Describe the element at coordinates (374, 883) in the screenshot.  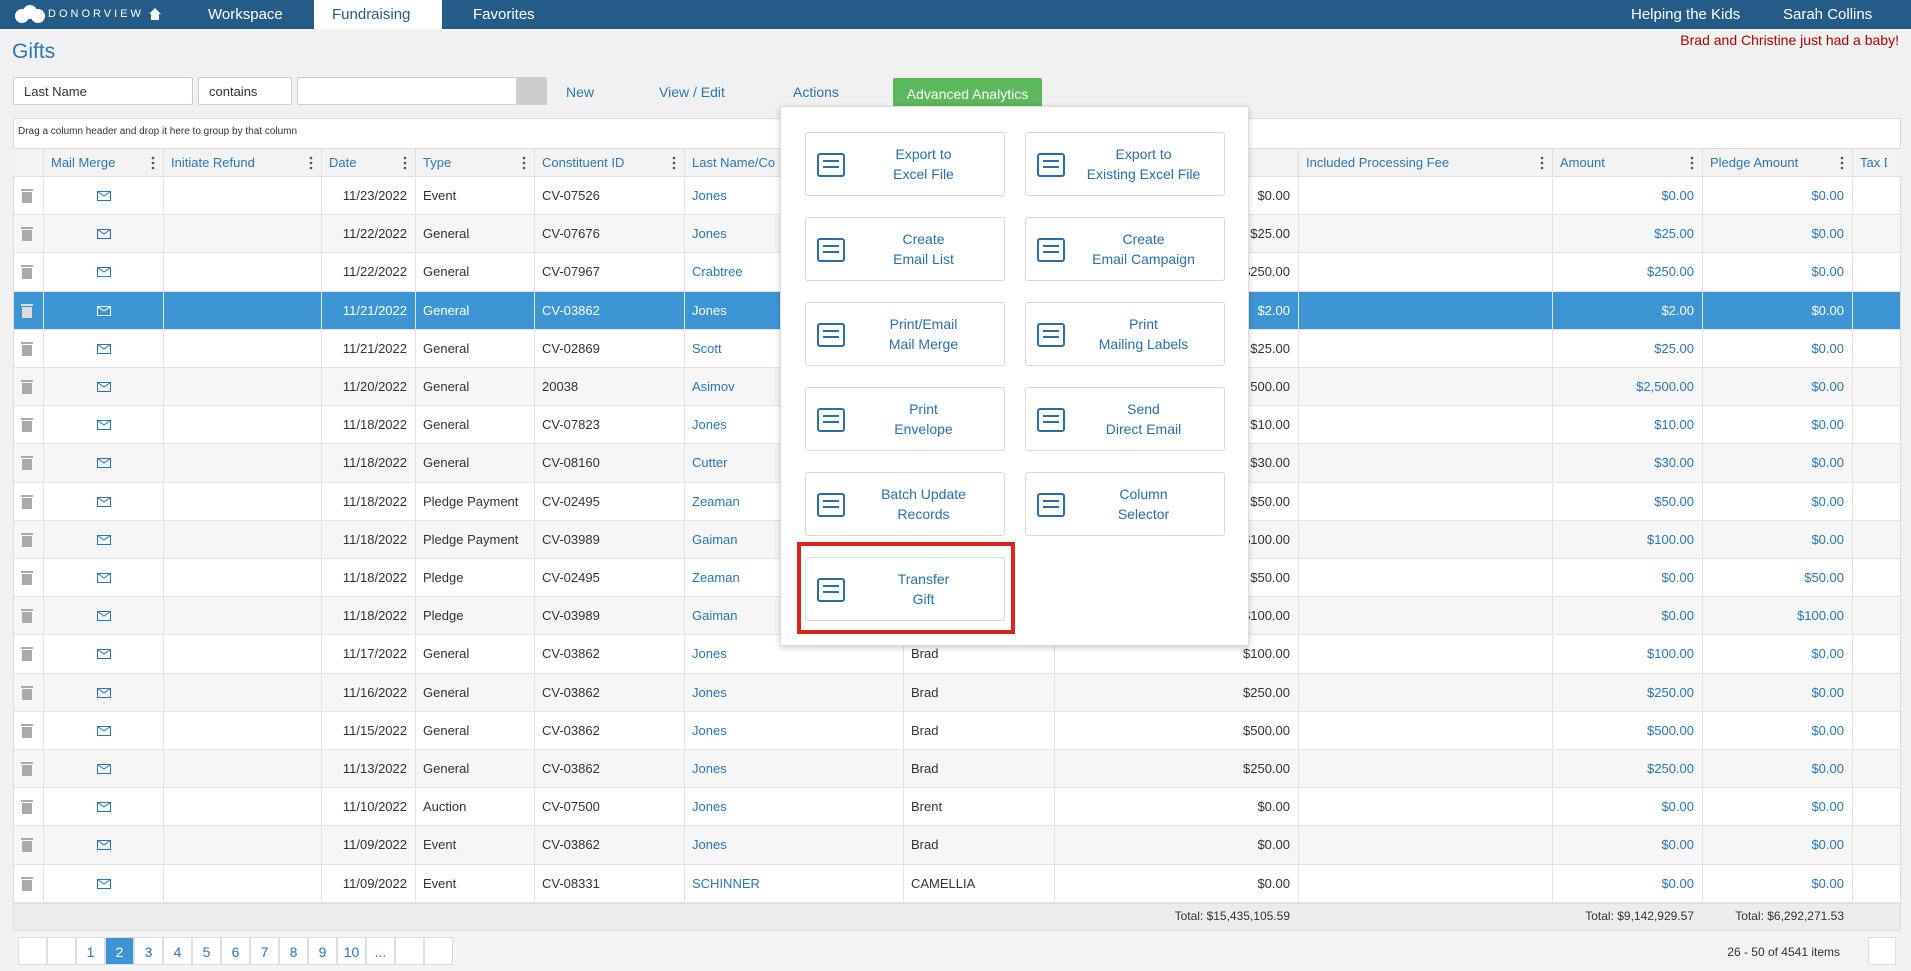
I see `cell-date: 11/09/2022` at that location.